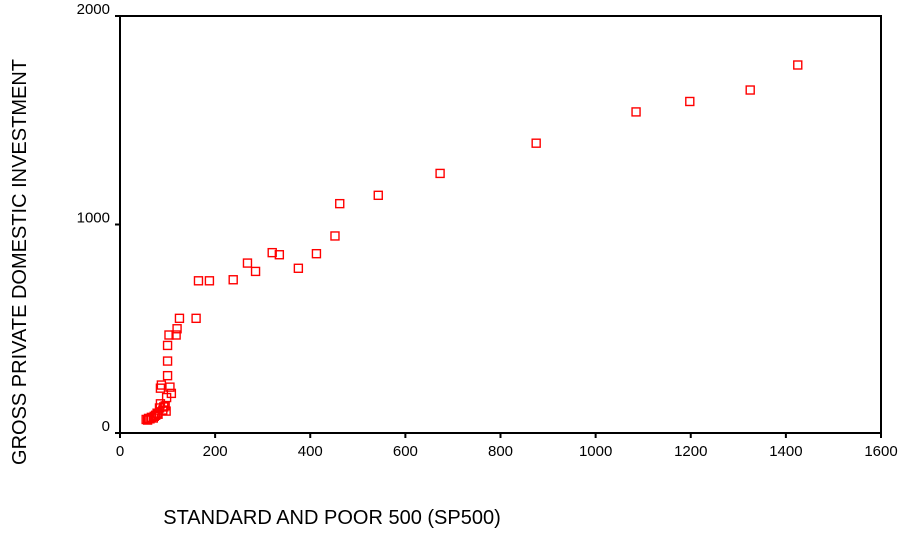  What do you see at coordinates (215, 451) in the screenshot?
I see `x-tick-label: 200` at bounding box center [215, 451].